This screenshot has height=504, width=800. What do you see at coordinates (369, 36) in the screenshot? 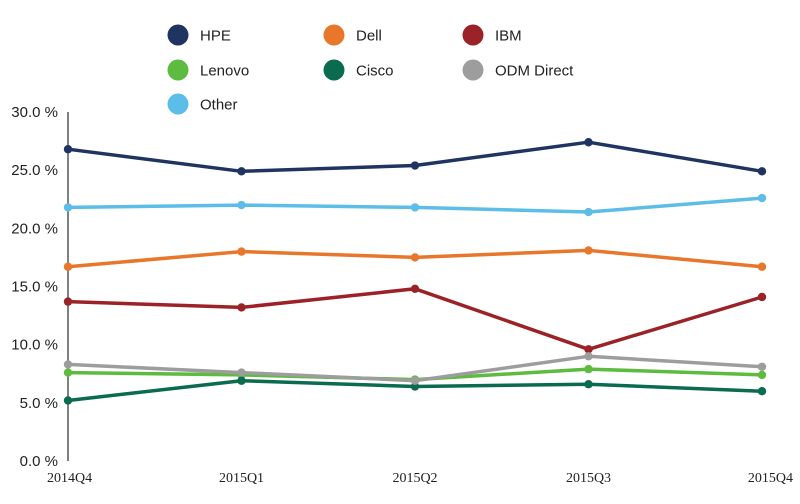
I see `legend-label: Dell` at bounding box center [369, 36].